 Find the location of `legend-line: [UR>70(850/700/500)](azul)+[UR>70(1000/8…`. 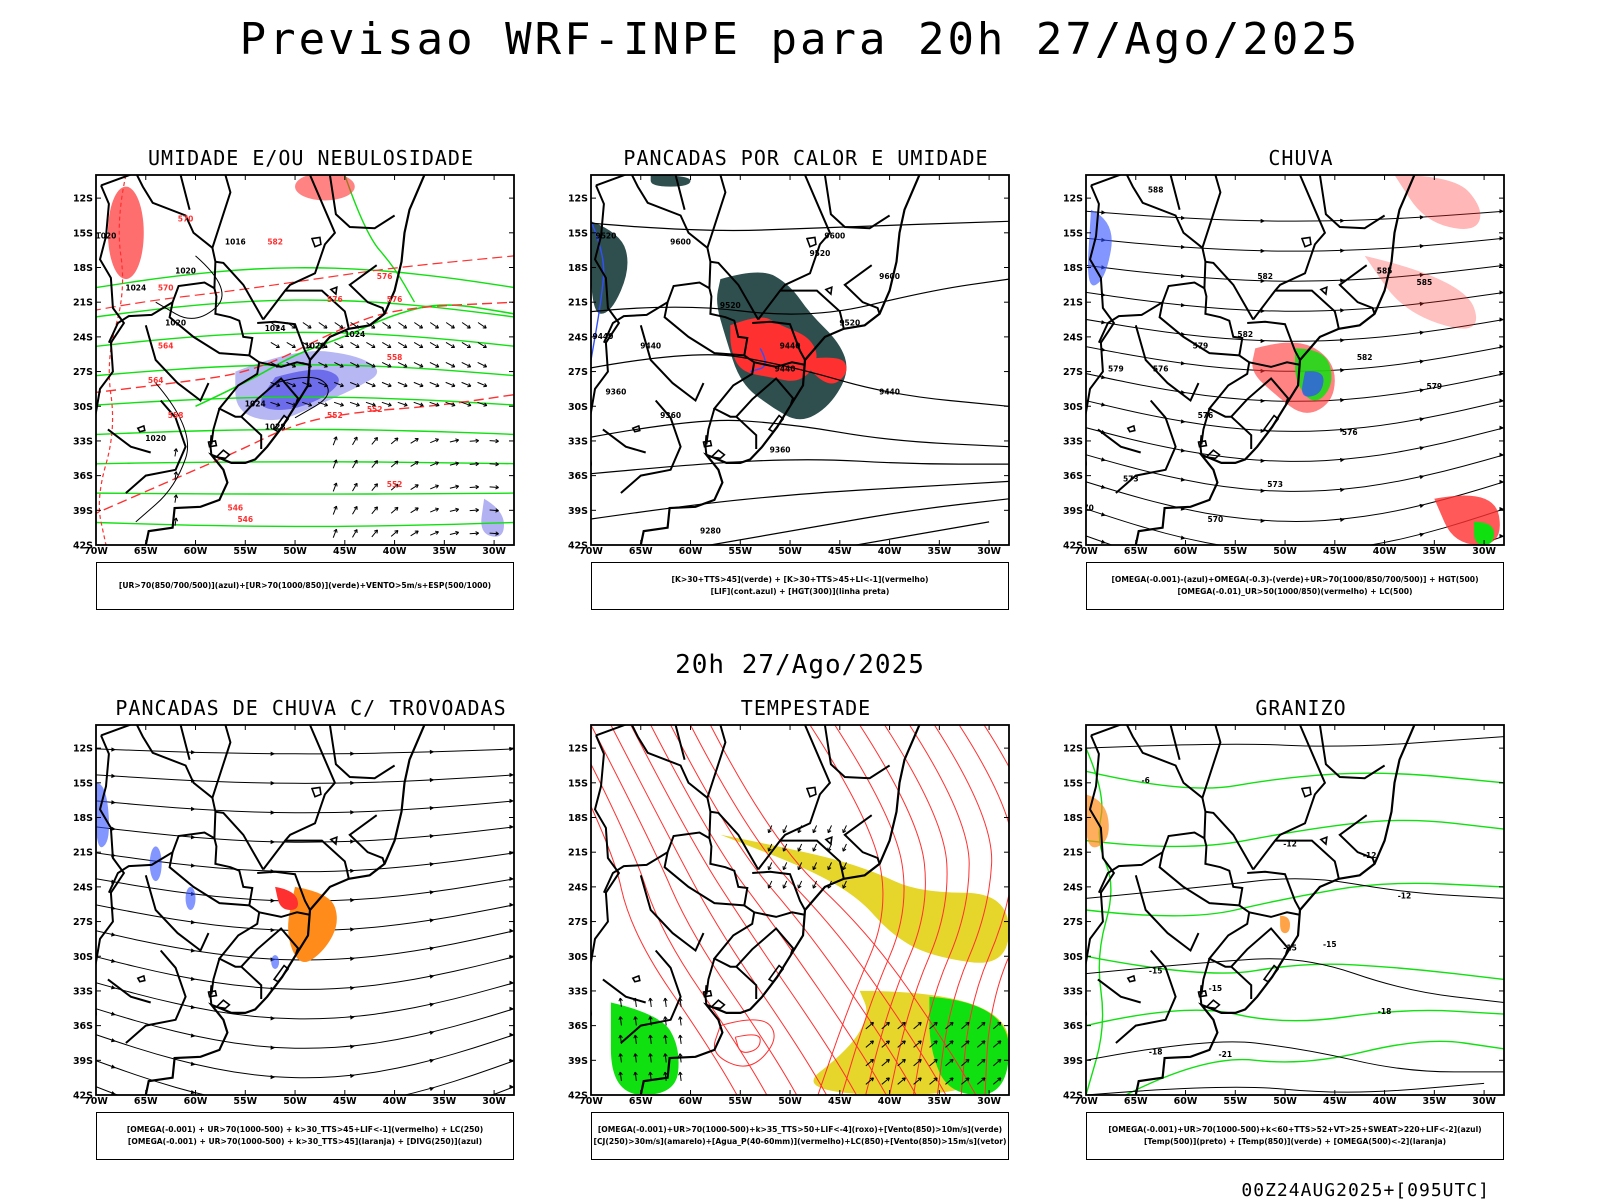

legend-line: [UR>70(850/700/500)](azul)+[UR>70(1000/8… is located at coordinates (305, 586).